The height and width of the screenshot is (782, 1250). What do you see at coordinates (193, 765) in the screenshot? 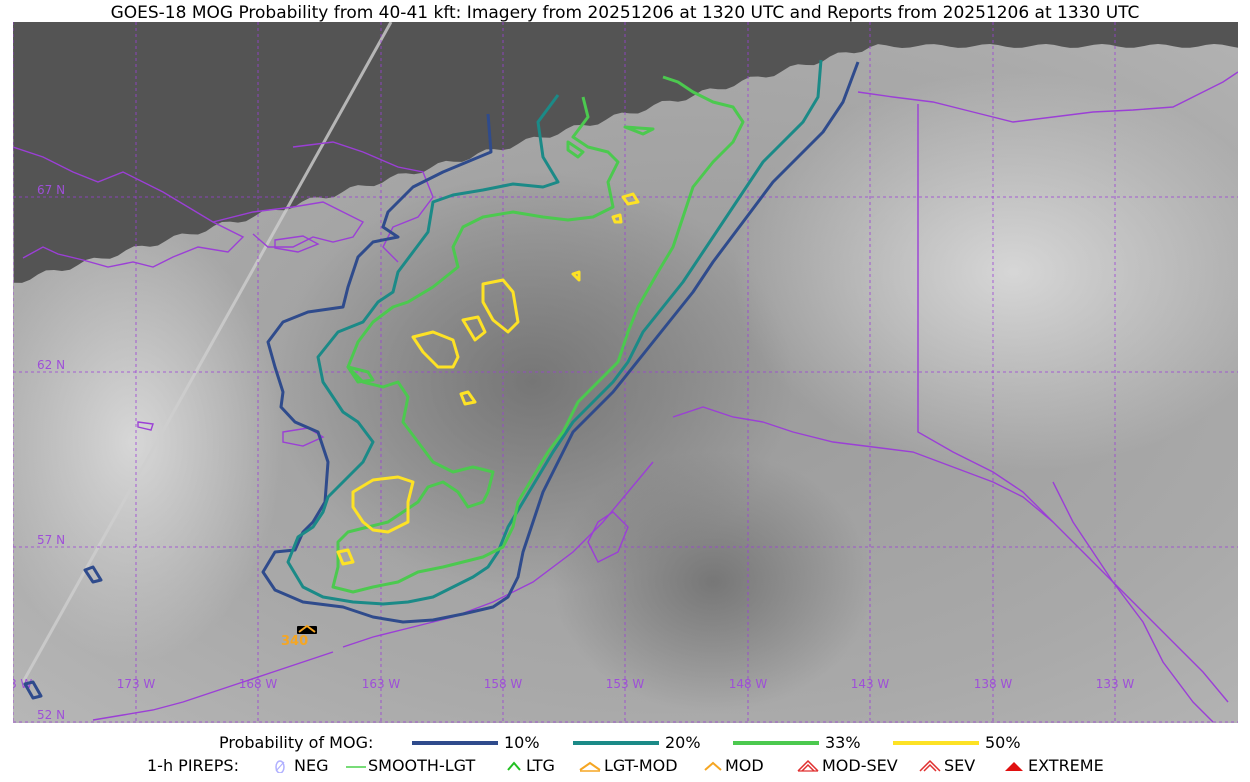
I see `pirep-legend-title: 1-h PIREPS:` at bounding box center [193, 765].